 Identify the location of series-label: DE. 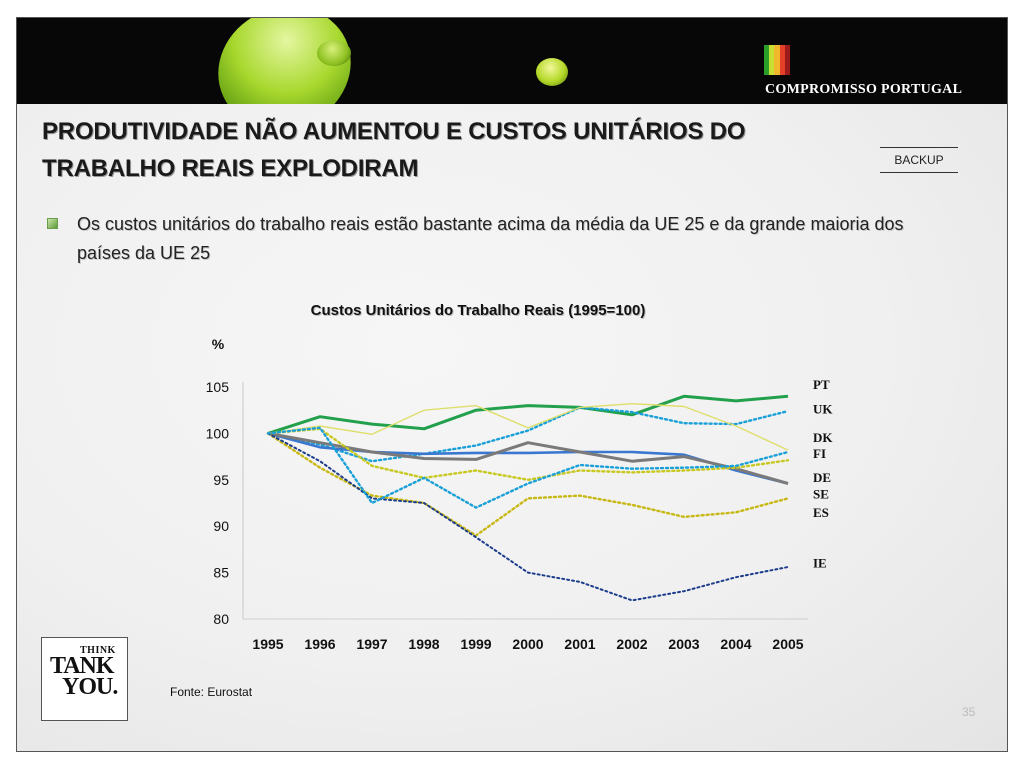
(822, 477).